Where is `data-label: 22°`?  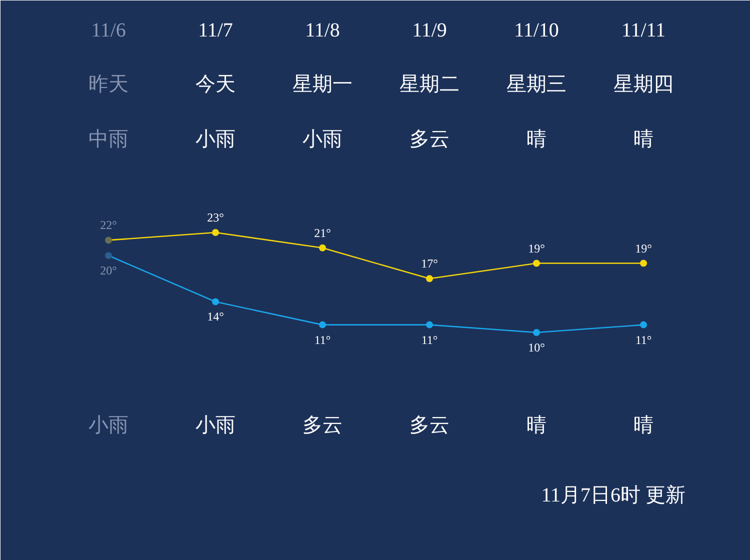
data-label: 22° is located at coordinates (109, 225).